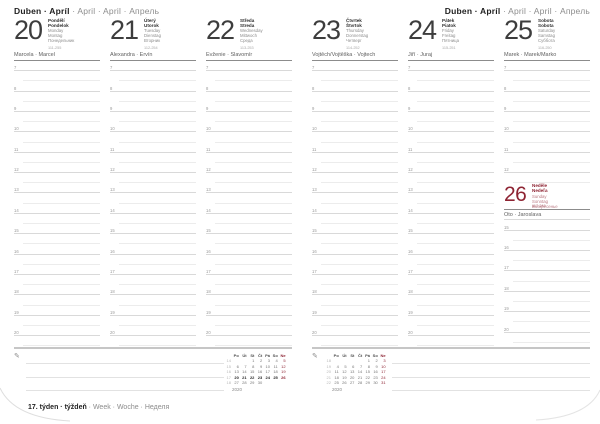 This screenshot has width=600, height=424. Describe the element at coordinates (355, 56) in the screenshot. I see `nameday-label: Vojtěch/Vojtěška · Vojtech` at that location.